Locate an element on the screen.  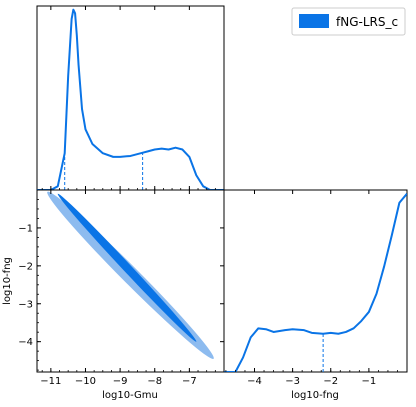
x1-tick-label: −11 is located at coordinates (50, 381).